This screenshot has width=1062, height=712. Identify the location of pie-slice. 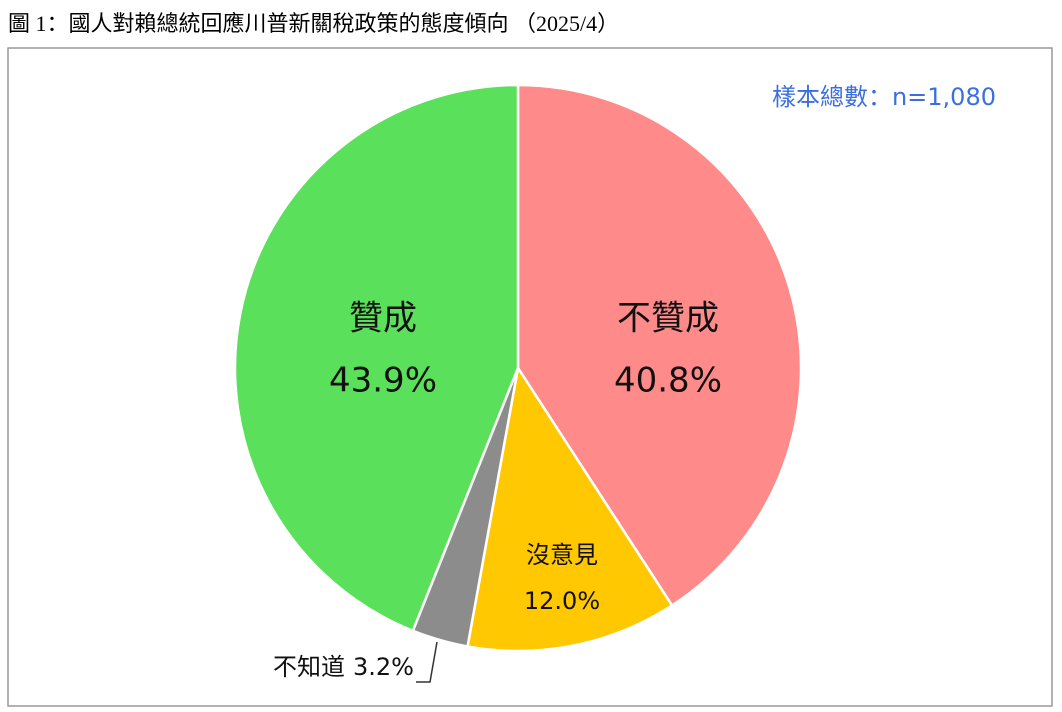
(570, 508).